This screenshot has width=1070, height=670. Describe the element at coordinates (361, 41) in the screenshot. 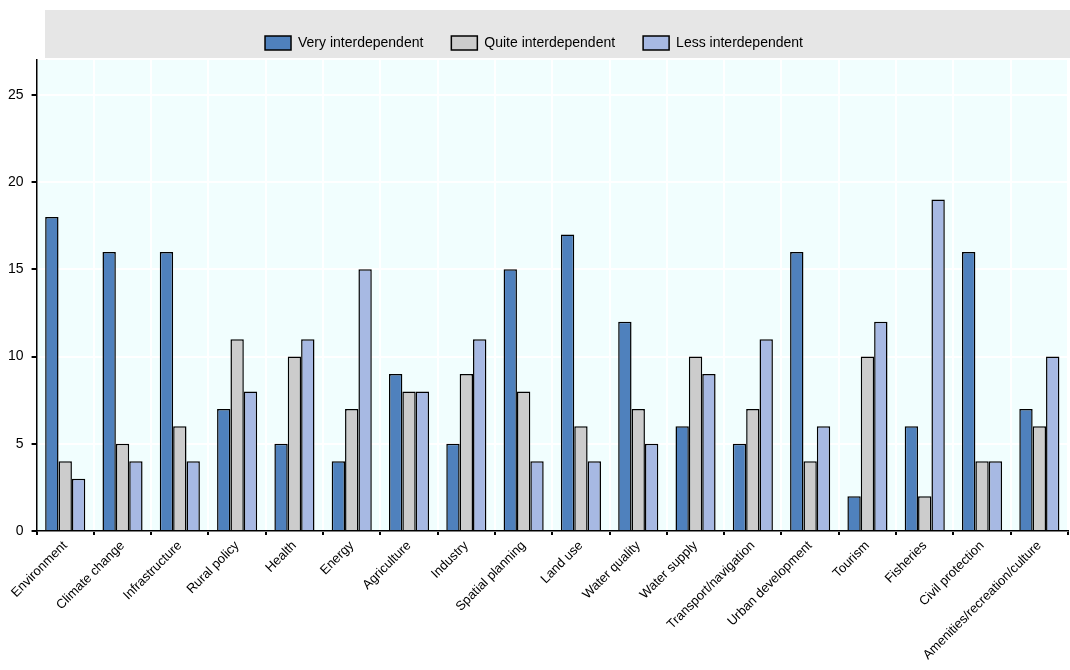

I see `legend-label: Very interdependent` at that location.